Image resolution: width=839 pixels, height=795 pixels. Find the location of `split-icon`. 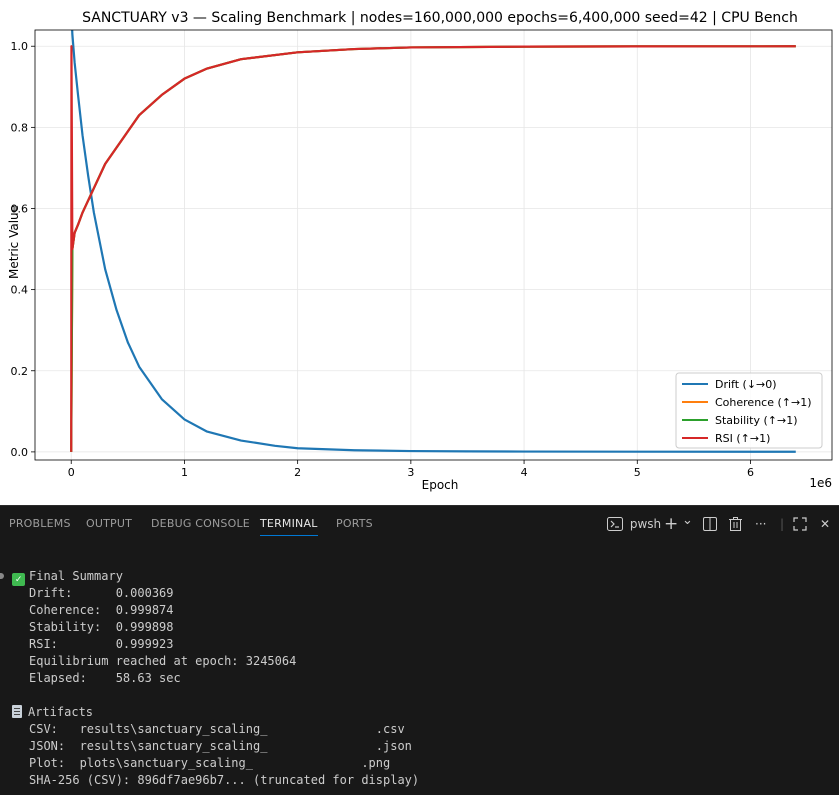

split-icon is located at coordinates (710, 524).